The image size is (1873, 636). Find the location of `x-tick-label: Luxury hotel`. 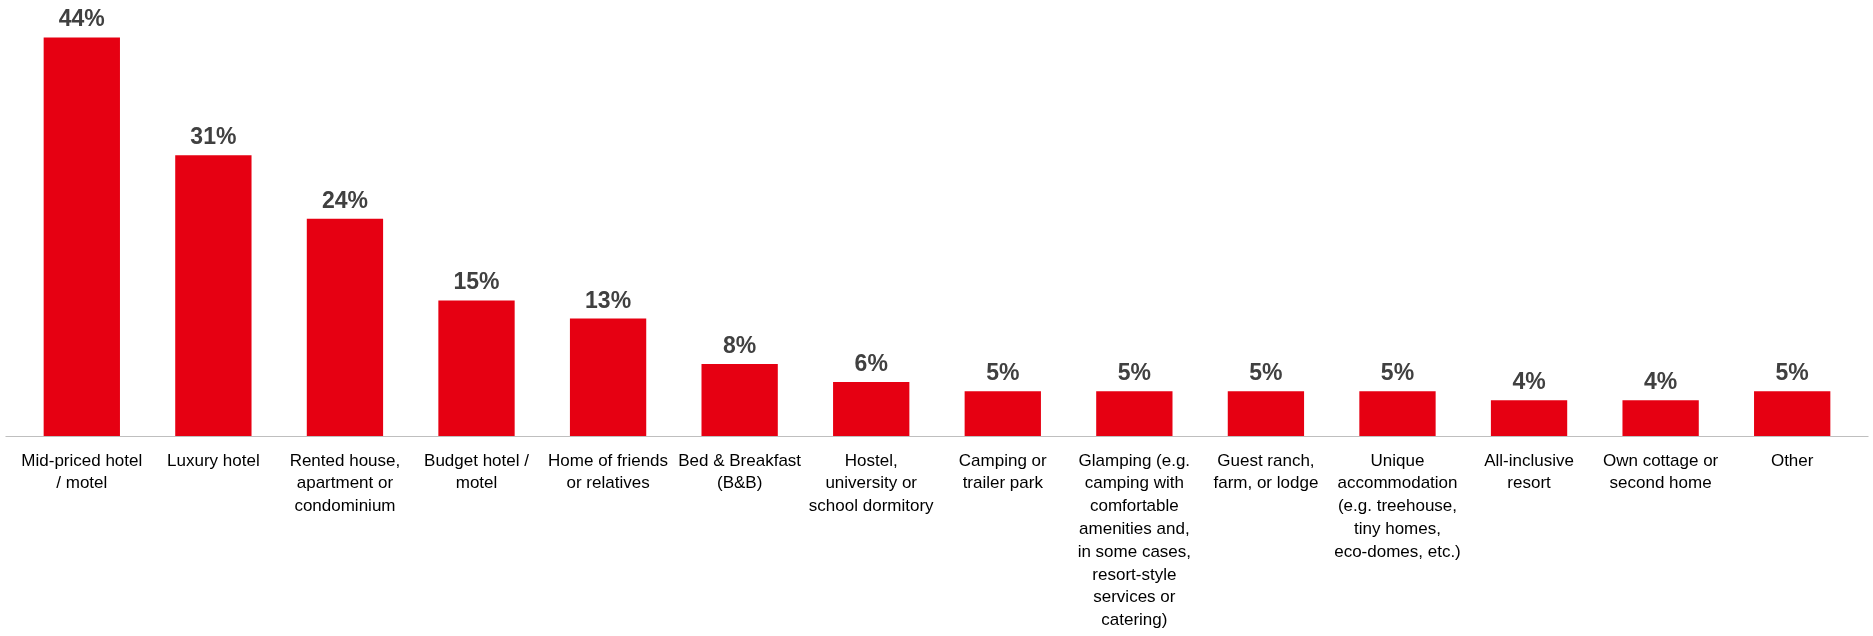

x-tick-label: Luxury hotel is located at coordinates (213, 460).